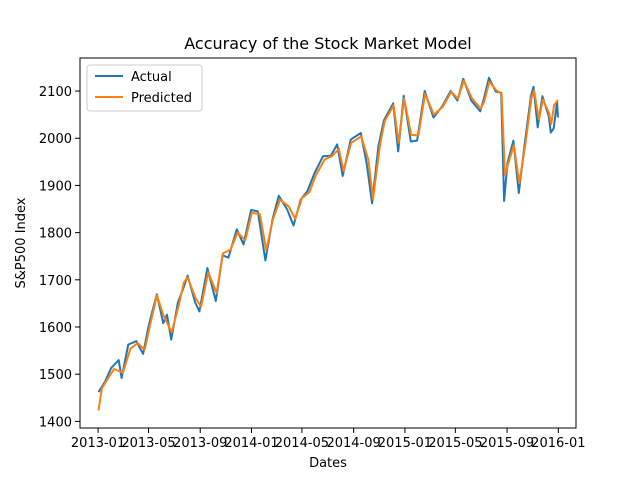 This screenshot has height=480, width=640. Describe the element at coordinates (455, 443) in the screenshot. I see `x-tick-label: 2015-05` at that location.